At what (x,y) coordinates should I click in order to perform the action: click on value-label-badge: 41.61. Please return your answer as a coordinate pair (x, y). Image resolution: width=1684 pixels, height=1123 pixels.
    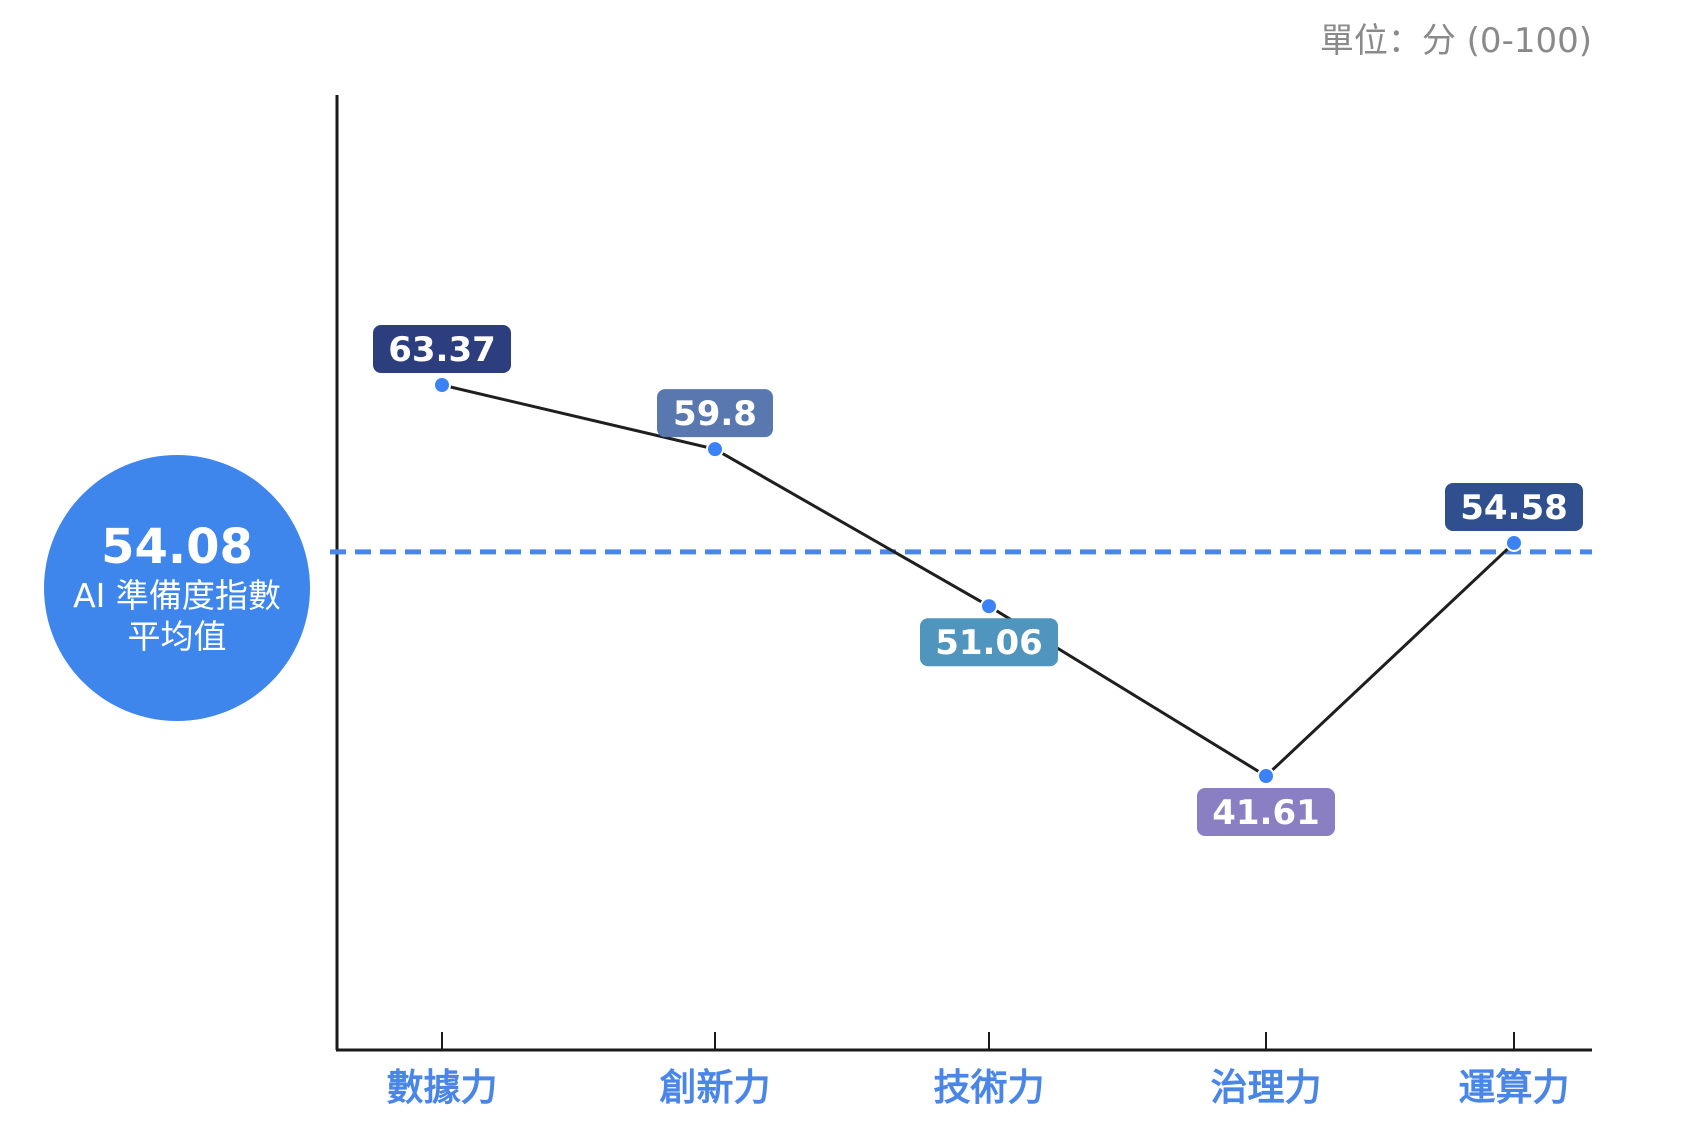
    Looking at the image, I should click on (1266, 812).